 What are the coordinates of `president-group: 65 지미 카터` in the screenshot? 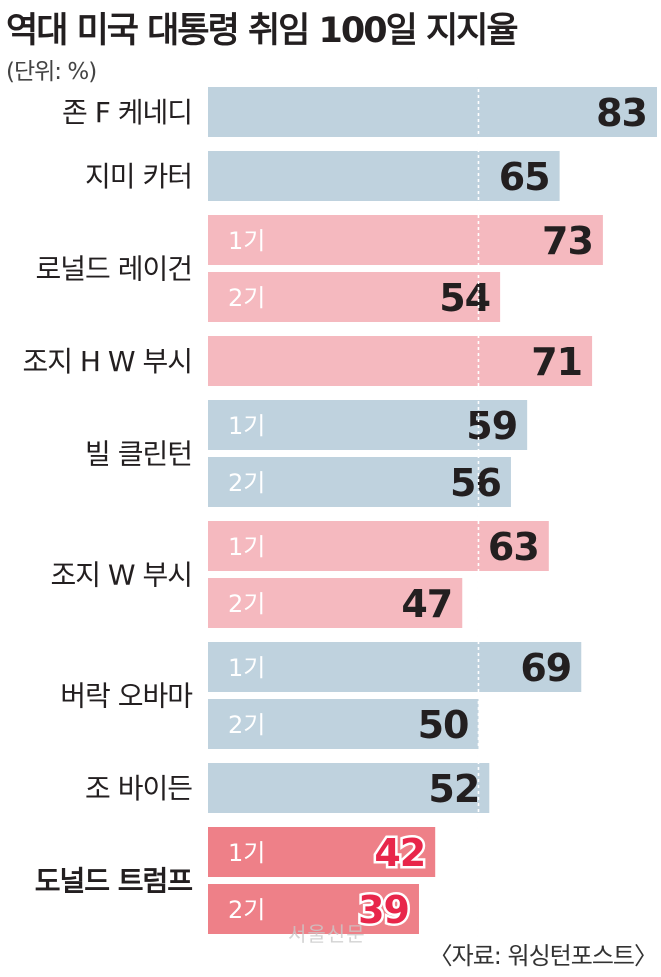 It's located at (322, 176).